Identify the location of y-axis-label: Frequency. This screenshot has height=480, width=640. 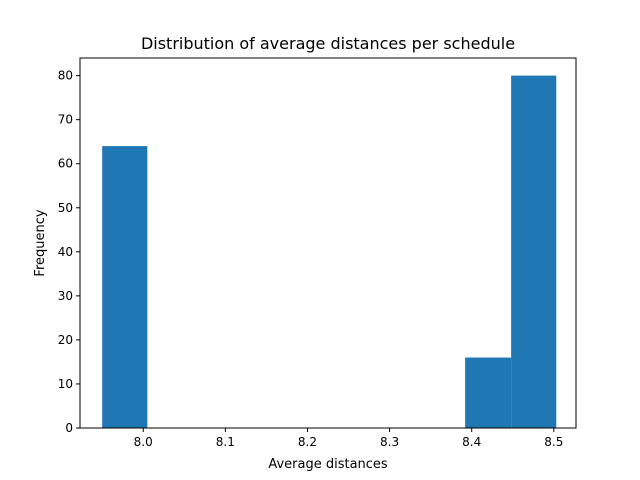
(40, 242).